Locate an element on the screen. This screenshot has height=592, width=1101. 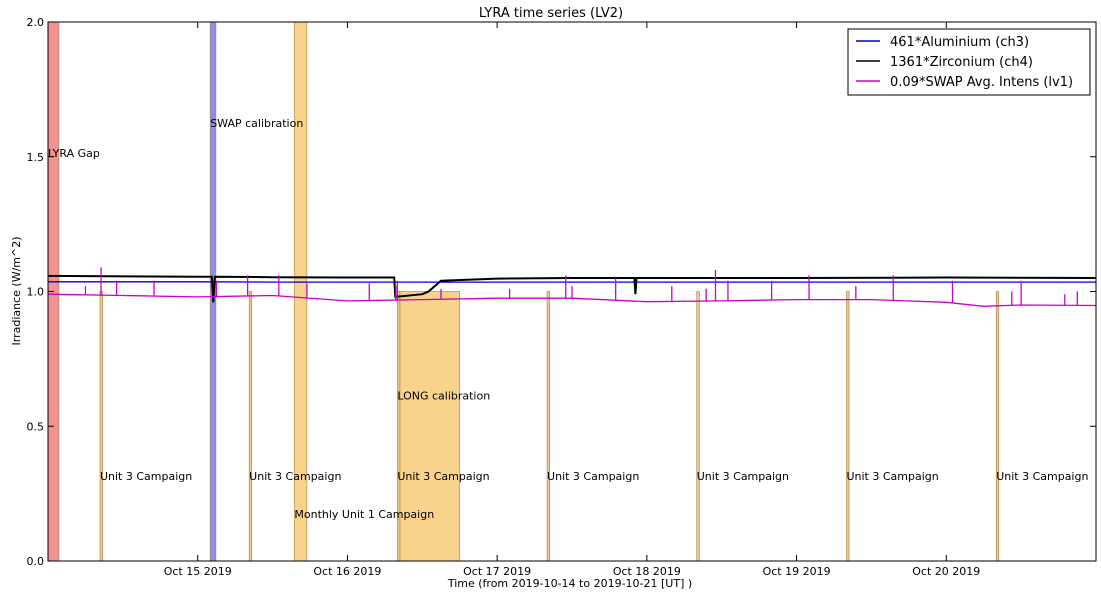
x-tick-label-4: Oct 19 2019 is located at coordinates (797, 571).